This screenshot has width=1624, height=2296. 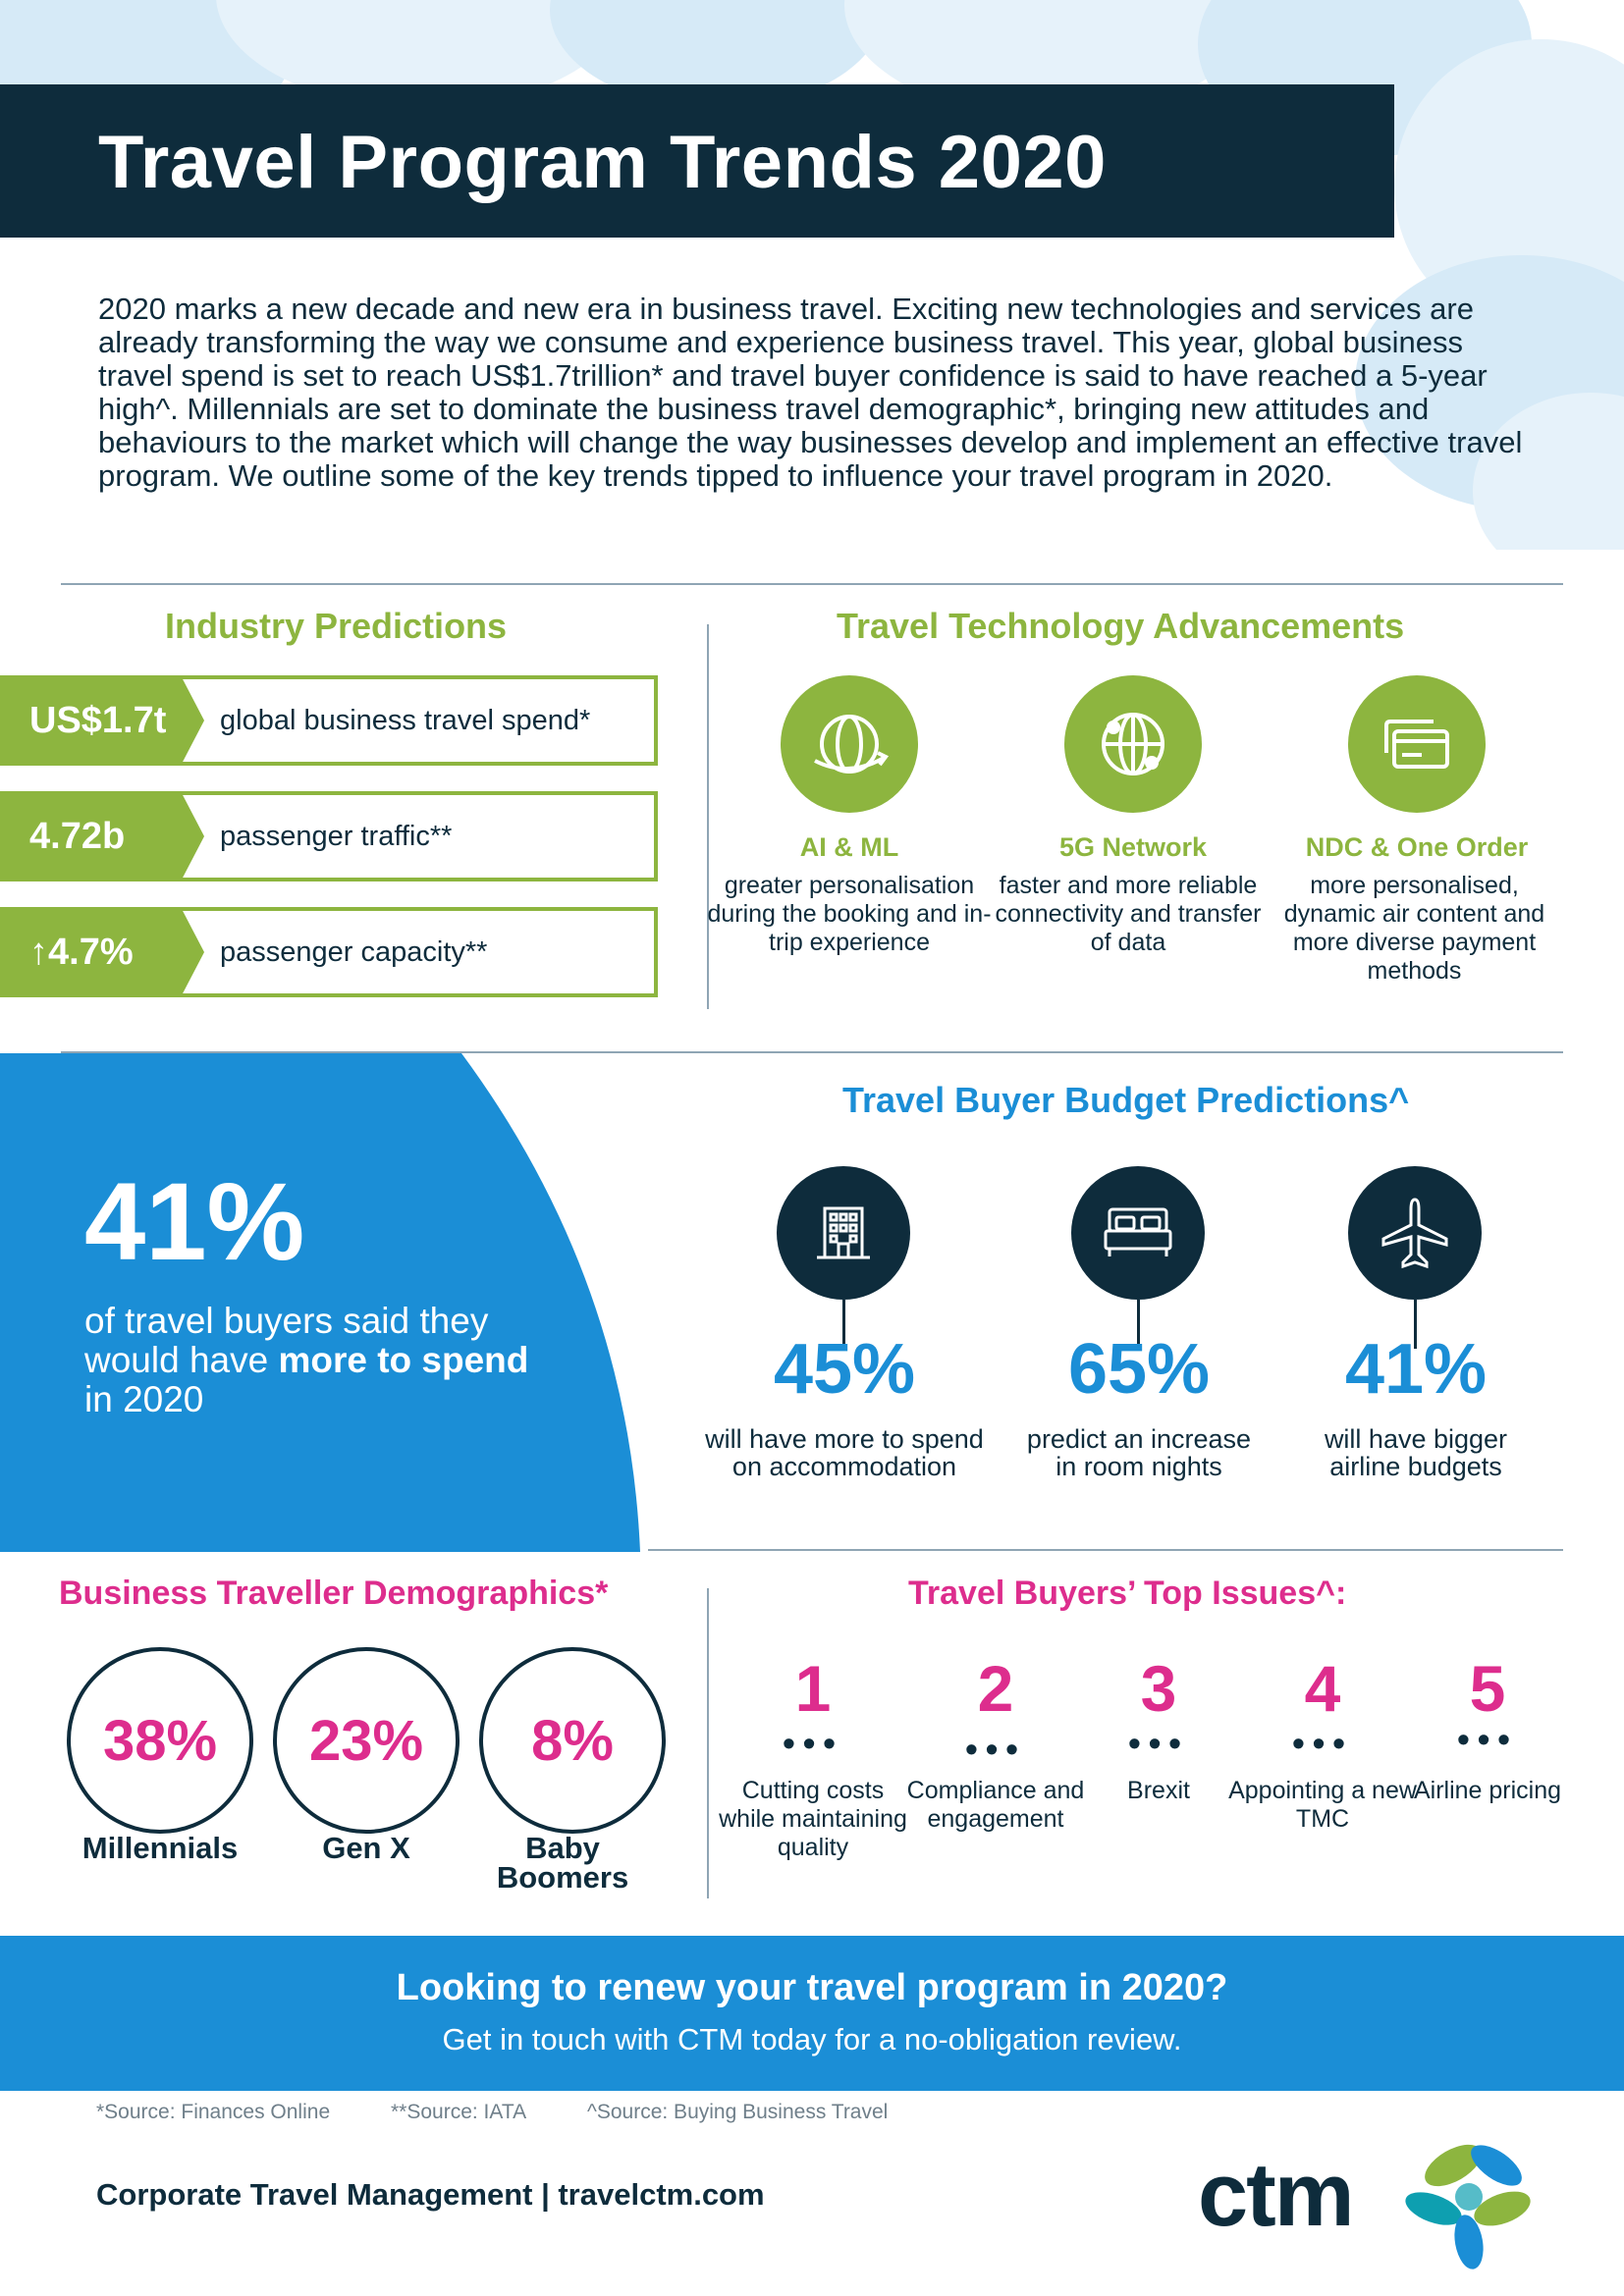 I want to click on prediction-value: 4.72b, so click(x=104, y=836).